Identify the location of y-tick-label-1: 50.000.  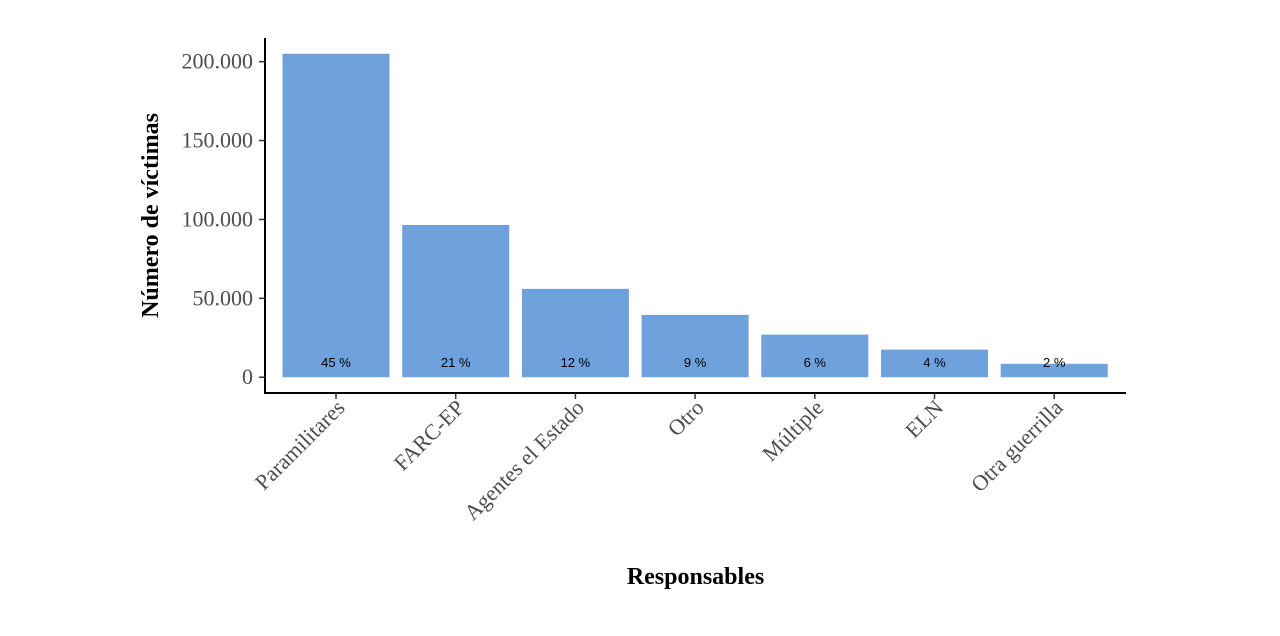
(223, 297).